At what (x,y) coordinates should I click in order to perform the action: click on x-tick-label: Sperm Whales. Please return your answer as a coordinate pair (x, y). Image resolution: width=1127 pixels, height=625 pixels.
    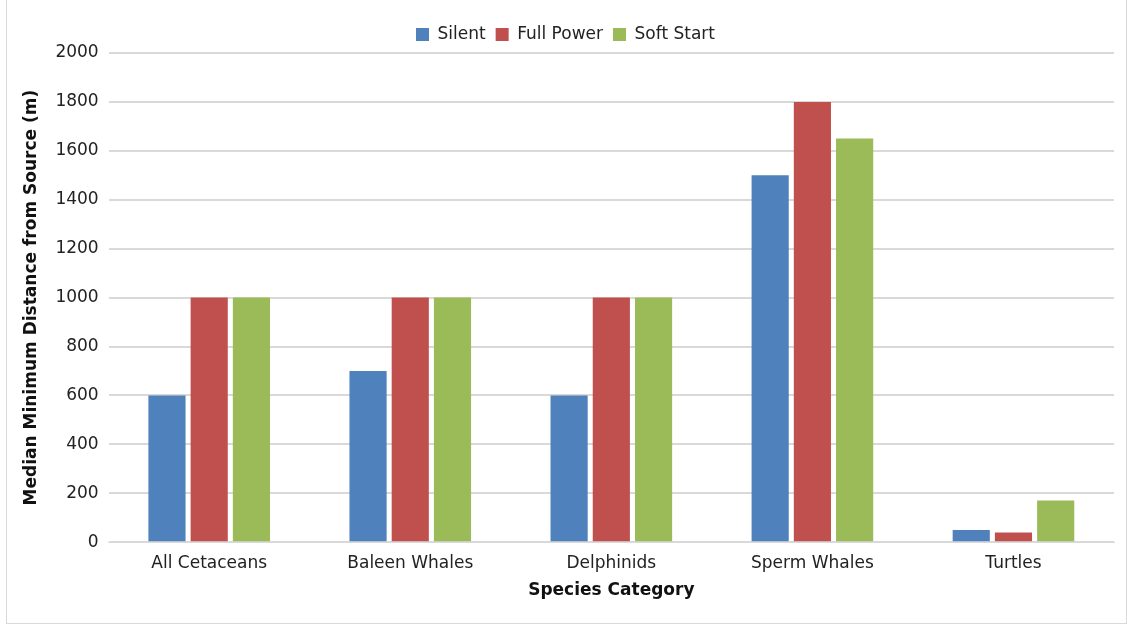
    Looking at the image, I should click on (812, 561).